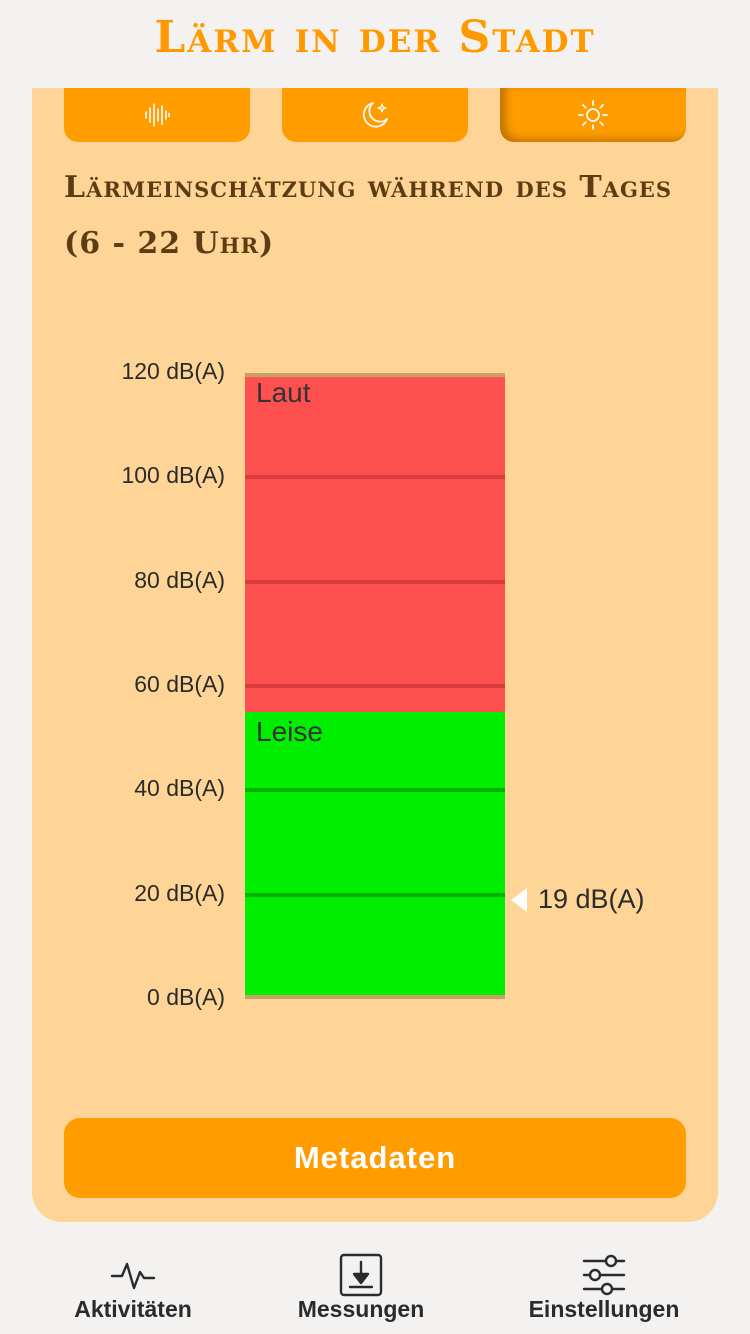 The height and width of the screenshot is (1334, 750). I want to click on sliders-icon, so click(604, 1277).